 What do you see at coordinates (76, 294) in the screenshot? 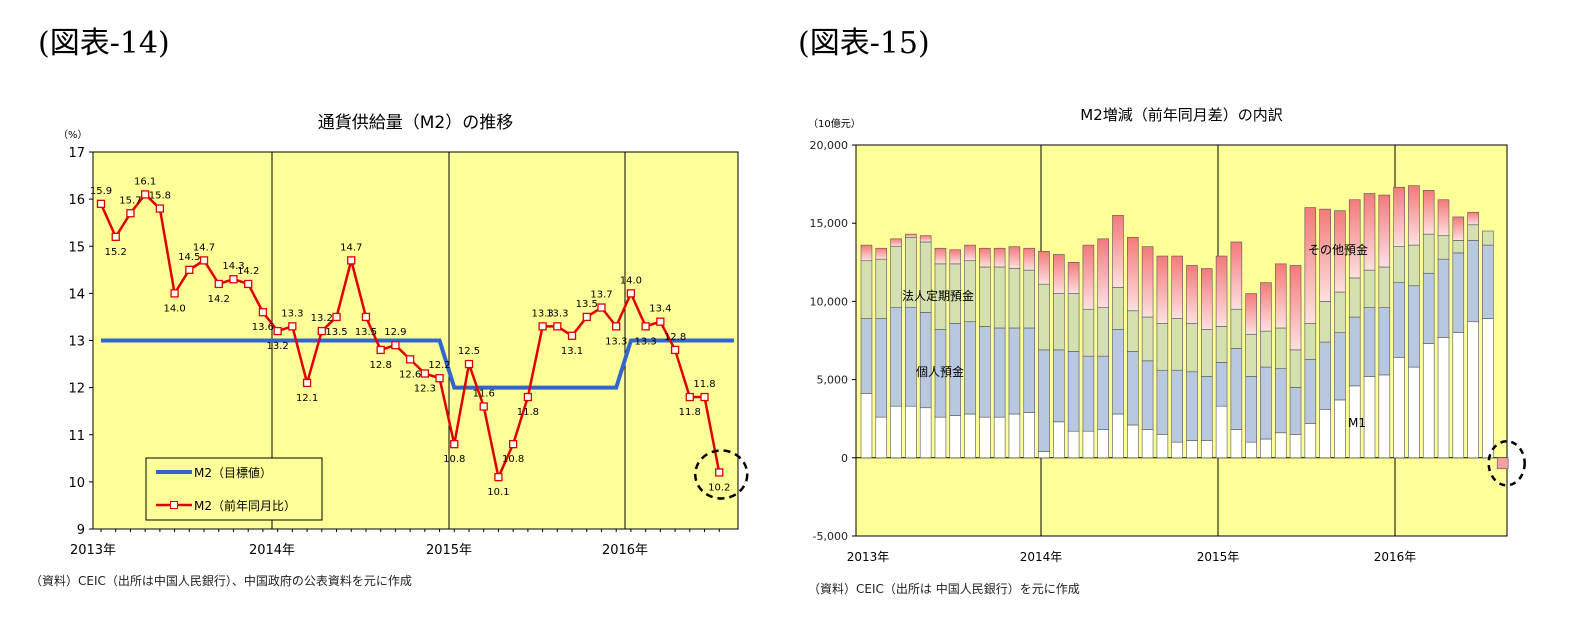
I see `y-tick-label: 14` at bounding box center [76, 294].